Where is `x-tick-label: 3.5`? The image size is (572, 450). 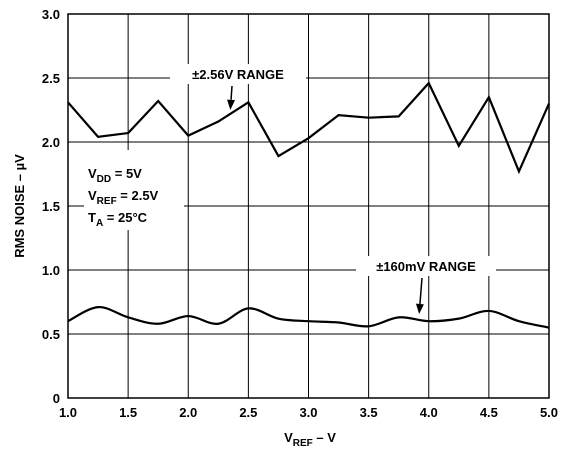 x-tick-label: 3.5 is located at coordinates (369, 412).